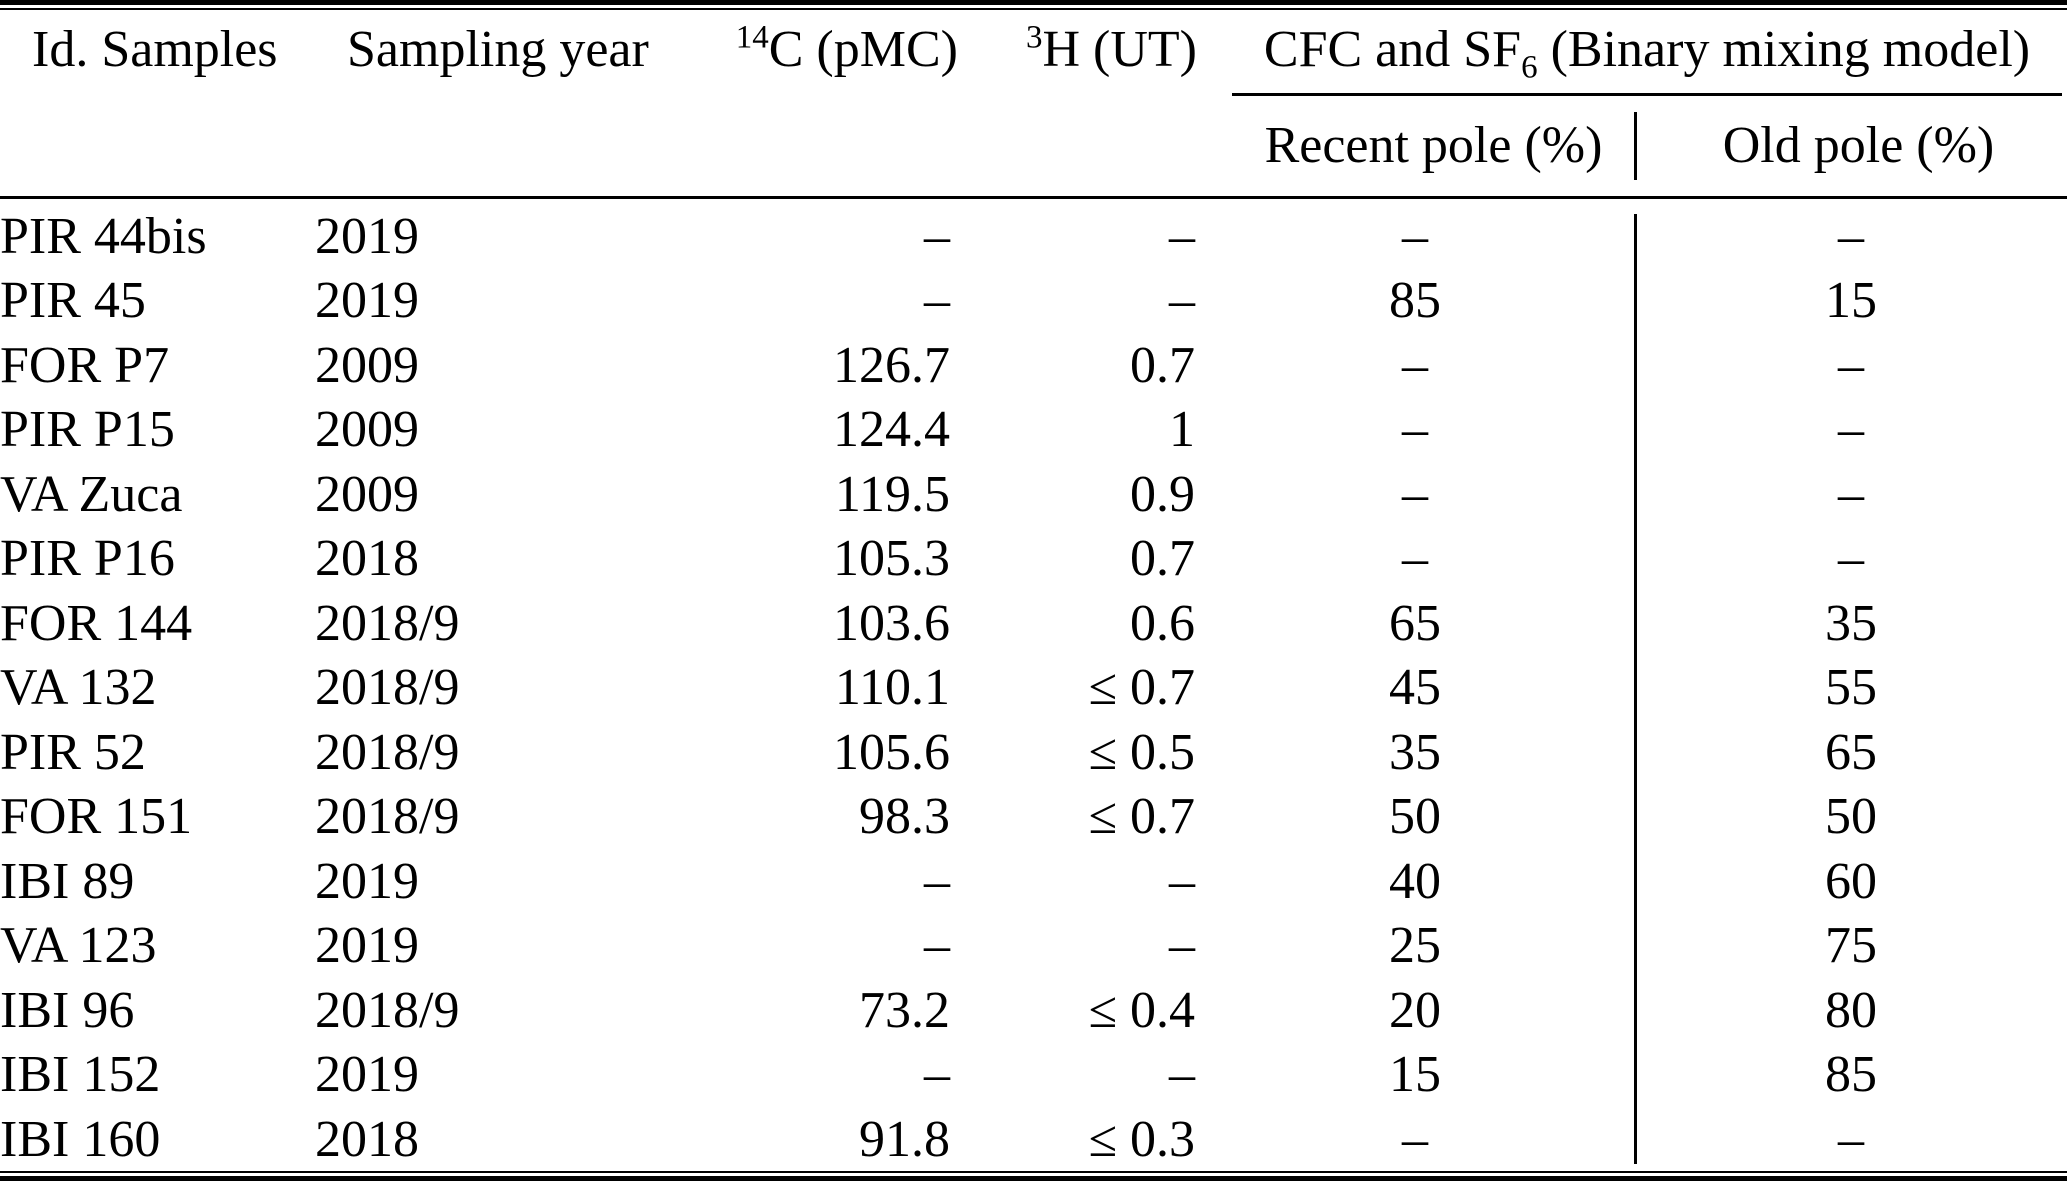 The height and width of the screenshot is (1181, 2067). I want to click on top-thin-rule, so click(1033, 9).